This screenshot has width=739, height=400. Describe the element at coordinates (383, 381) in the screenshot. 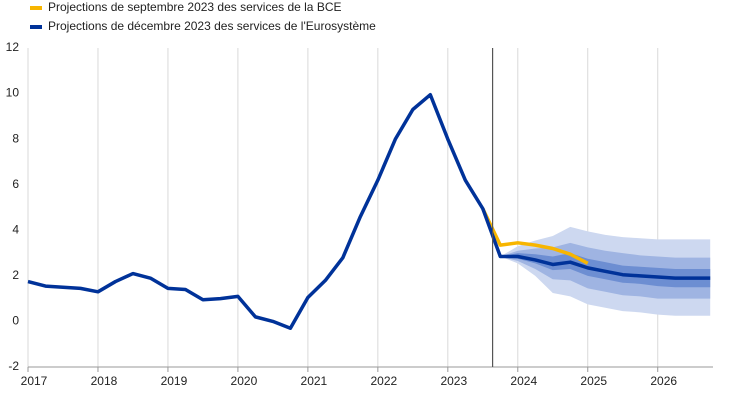

I see `x-tick-label: 2022` at that location.